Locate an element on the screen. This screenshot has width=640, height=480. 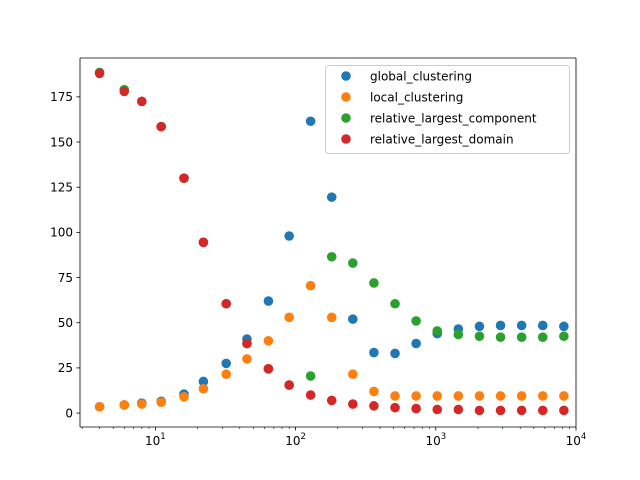
legend-box is located at coordinates (447, 109).